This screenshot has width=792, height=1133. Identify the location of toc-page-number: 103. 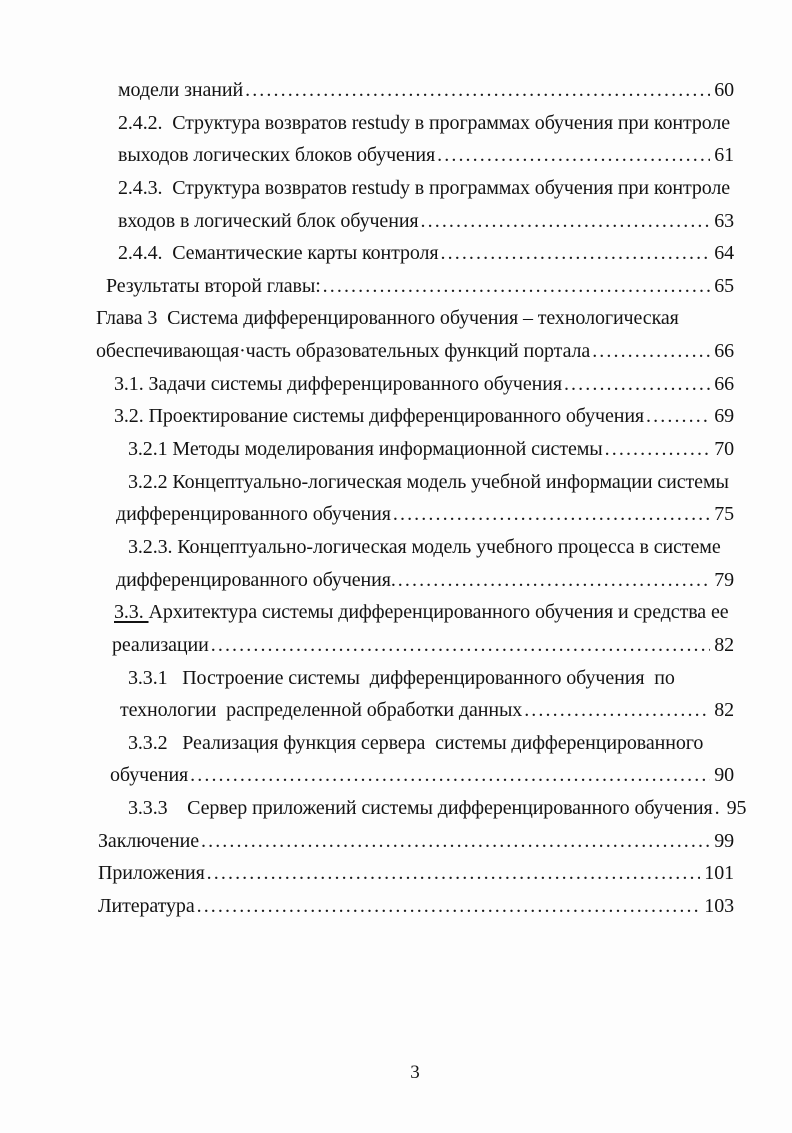
(719, 906).